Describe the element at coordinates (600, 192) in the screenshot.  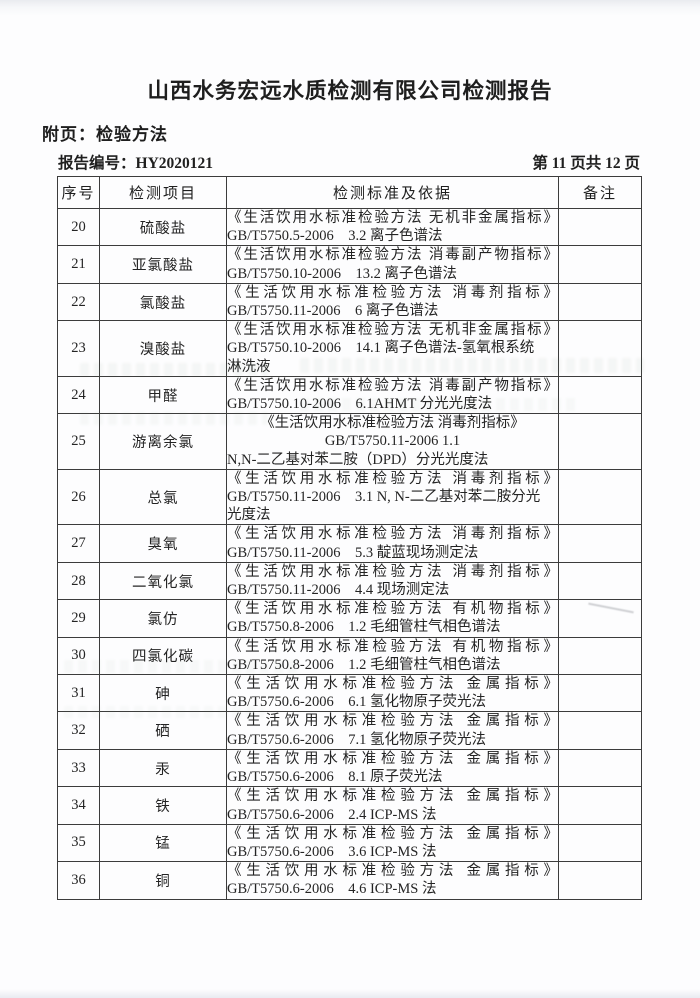
I see `column-header: 备注` at that location.